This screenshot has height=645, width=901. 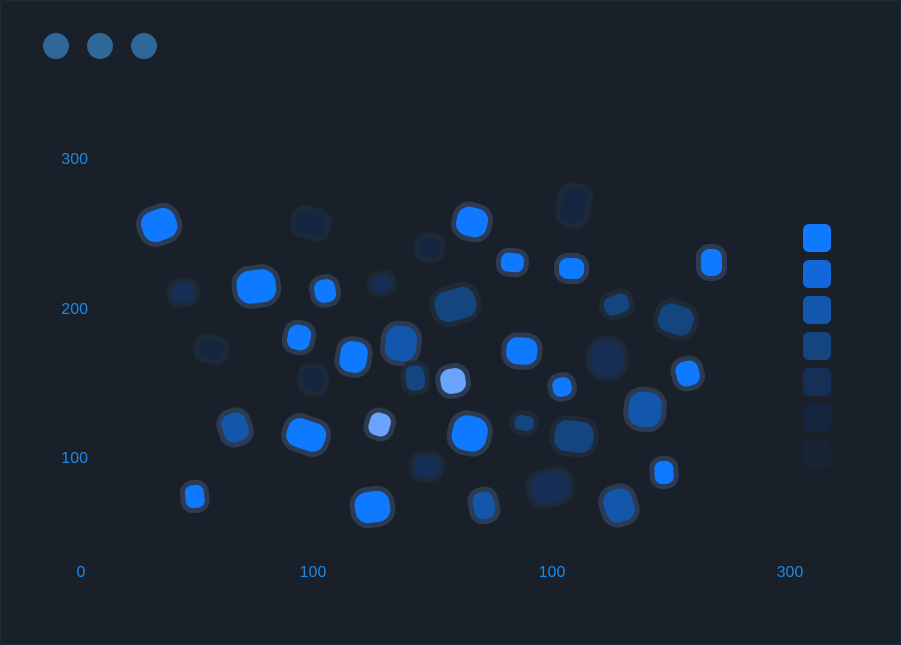 I want to click on y-tick-label: 300, so click(x=74, y=159).